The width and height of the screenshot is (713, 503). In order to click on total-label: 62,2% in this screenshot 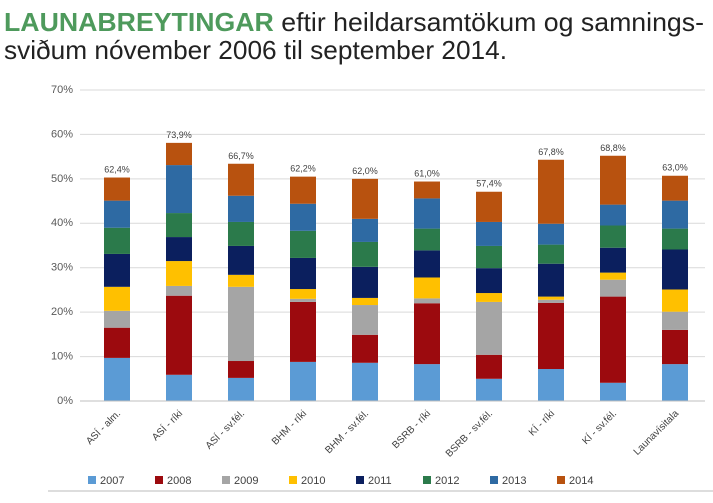, I will do `click(303, 169)`.